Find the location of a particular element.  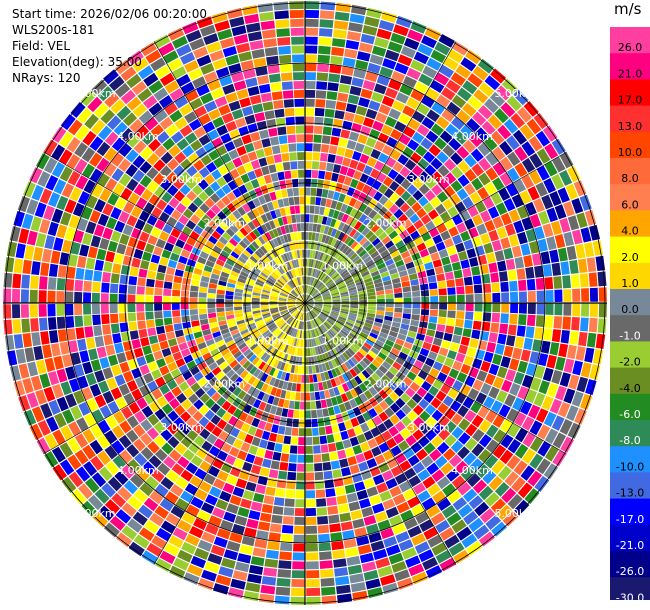

colorbar-tick-label: -1.0 is located at coordinates (629, 335).